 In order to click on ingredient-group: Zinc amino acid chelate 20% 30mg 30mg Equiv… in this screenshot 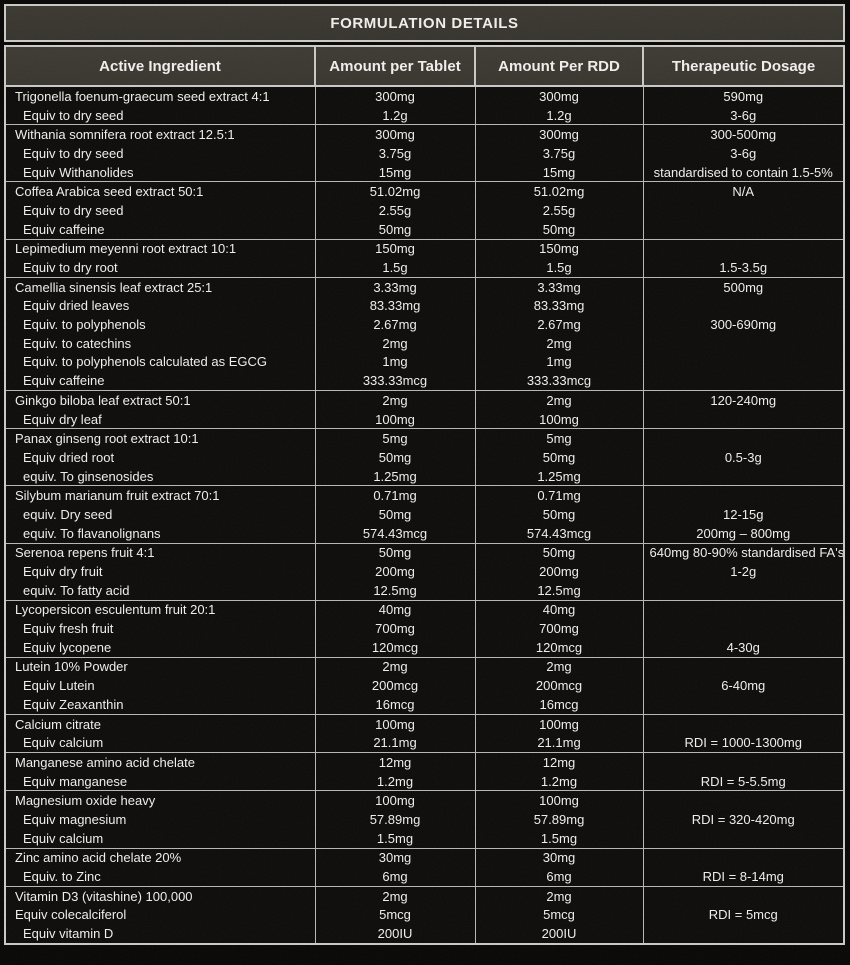, I will do `click(424, 867)`.